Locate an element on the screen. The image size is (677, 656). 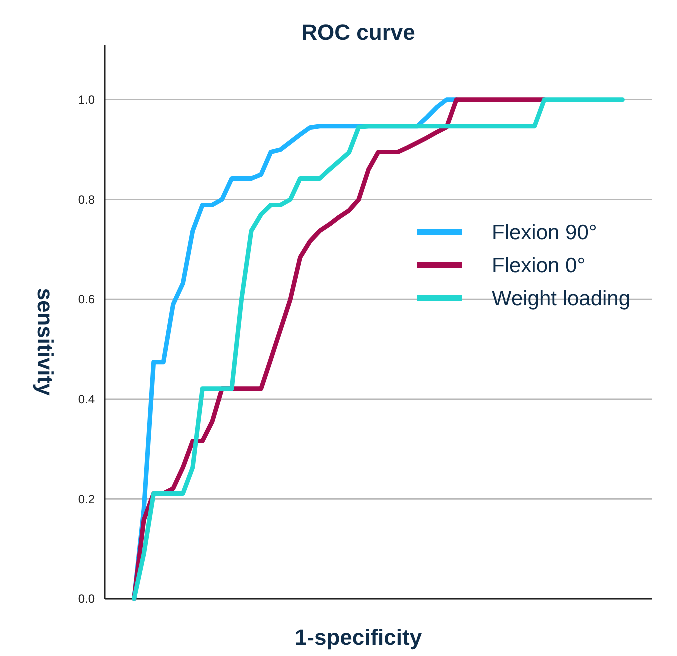
legend-label: Weight loading is located at coordinates (561, 298).